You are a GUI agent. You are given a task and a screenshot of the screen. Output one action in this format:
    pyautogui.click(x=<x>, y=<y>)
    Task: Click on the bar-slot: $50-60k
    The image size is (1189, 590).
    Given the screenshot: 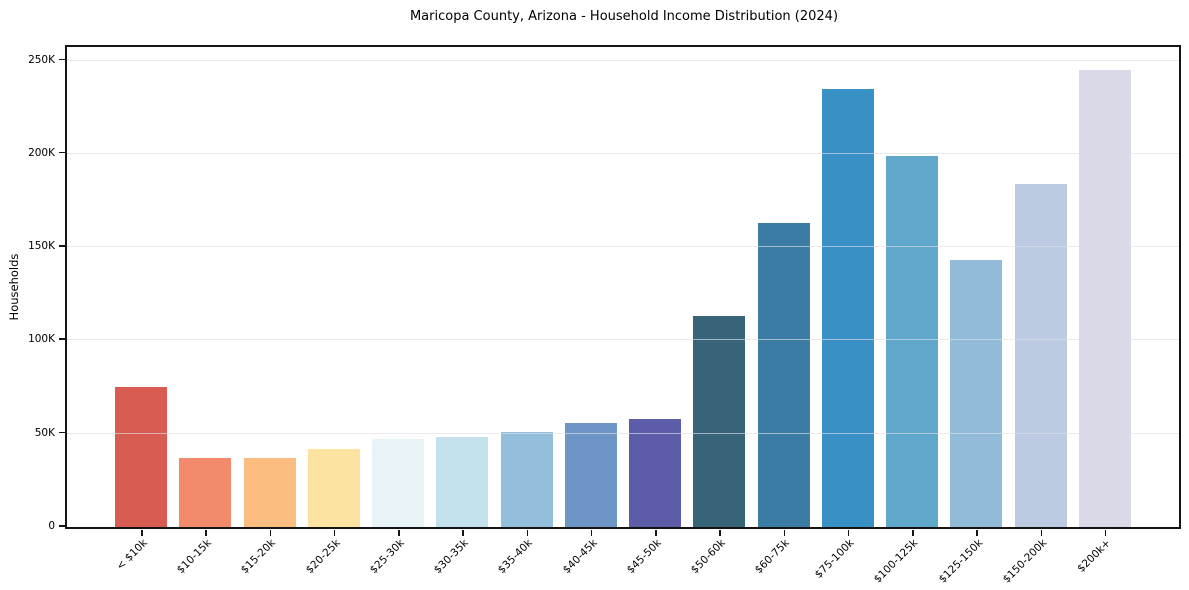 What is the action you would take?
    pyautogui.click(x=719, y=311)
    